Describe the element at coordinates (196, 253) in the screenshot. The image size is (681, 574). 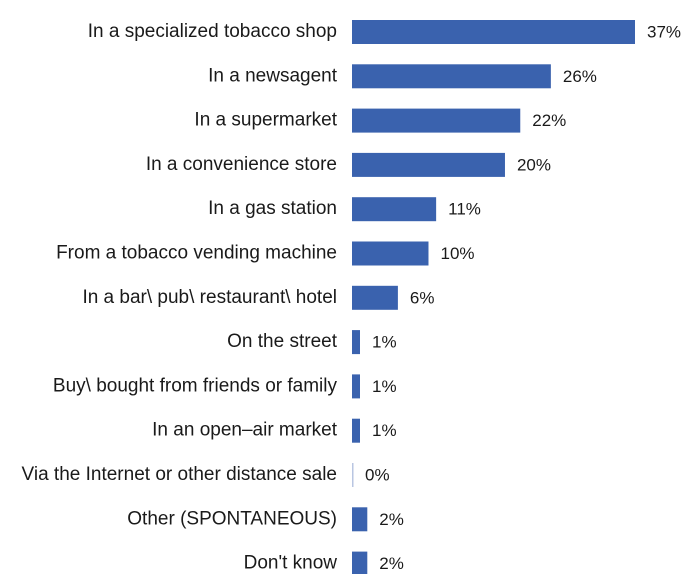
I see `category-label: From a tobacco vending machine` at that location.